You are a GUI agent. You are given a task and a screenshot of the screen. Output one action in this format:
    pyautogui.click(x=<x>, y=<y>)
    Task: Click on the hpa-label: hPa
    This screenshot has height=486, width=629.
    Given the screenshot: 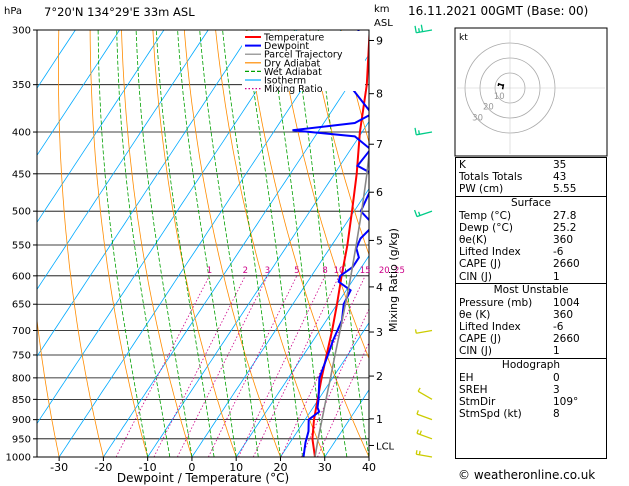 What is the action you would take?
    pyautogui.click(x=13, y=11)
    